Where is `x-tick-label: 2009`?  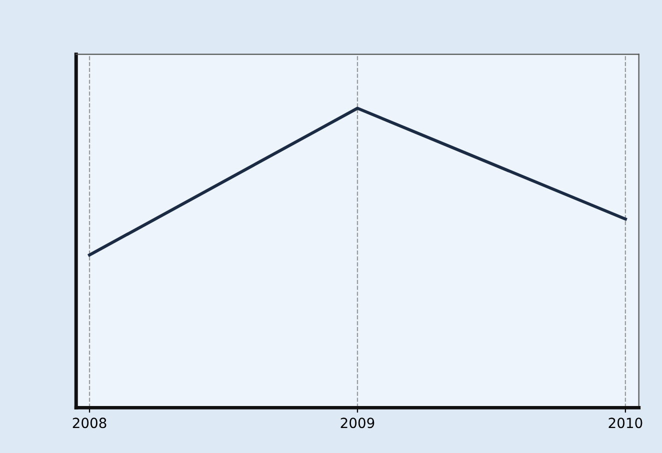
x-tick-label: 2009 is located at coordinates (357, 423).